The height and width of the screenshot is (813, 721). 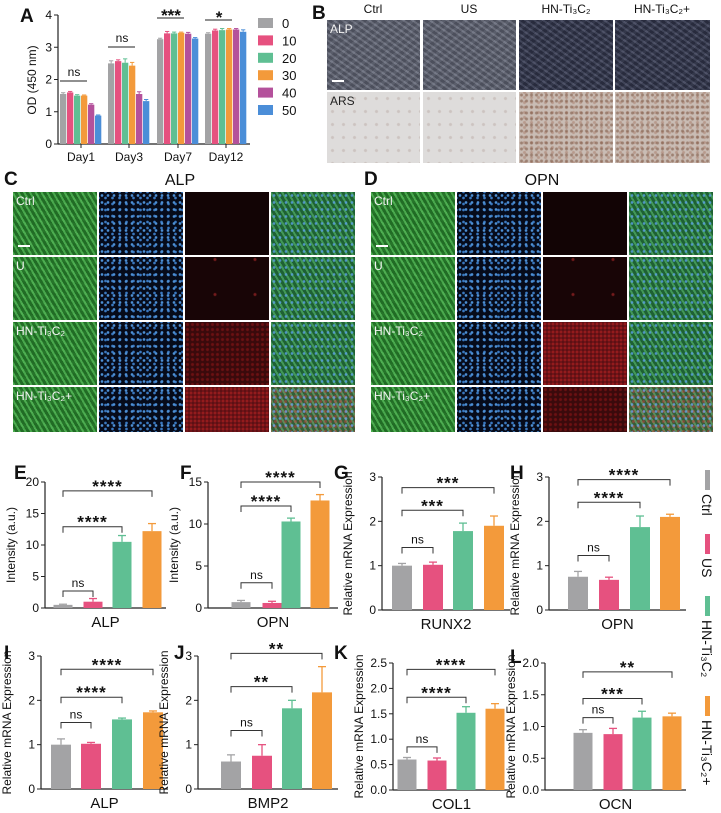 I want to click on legend-label: 20, so click(x=289, y=58).